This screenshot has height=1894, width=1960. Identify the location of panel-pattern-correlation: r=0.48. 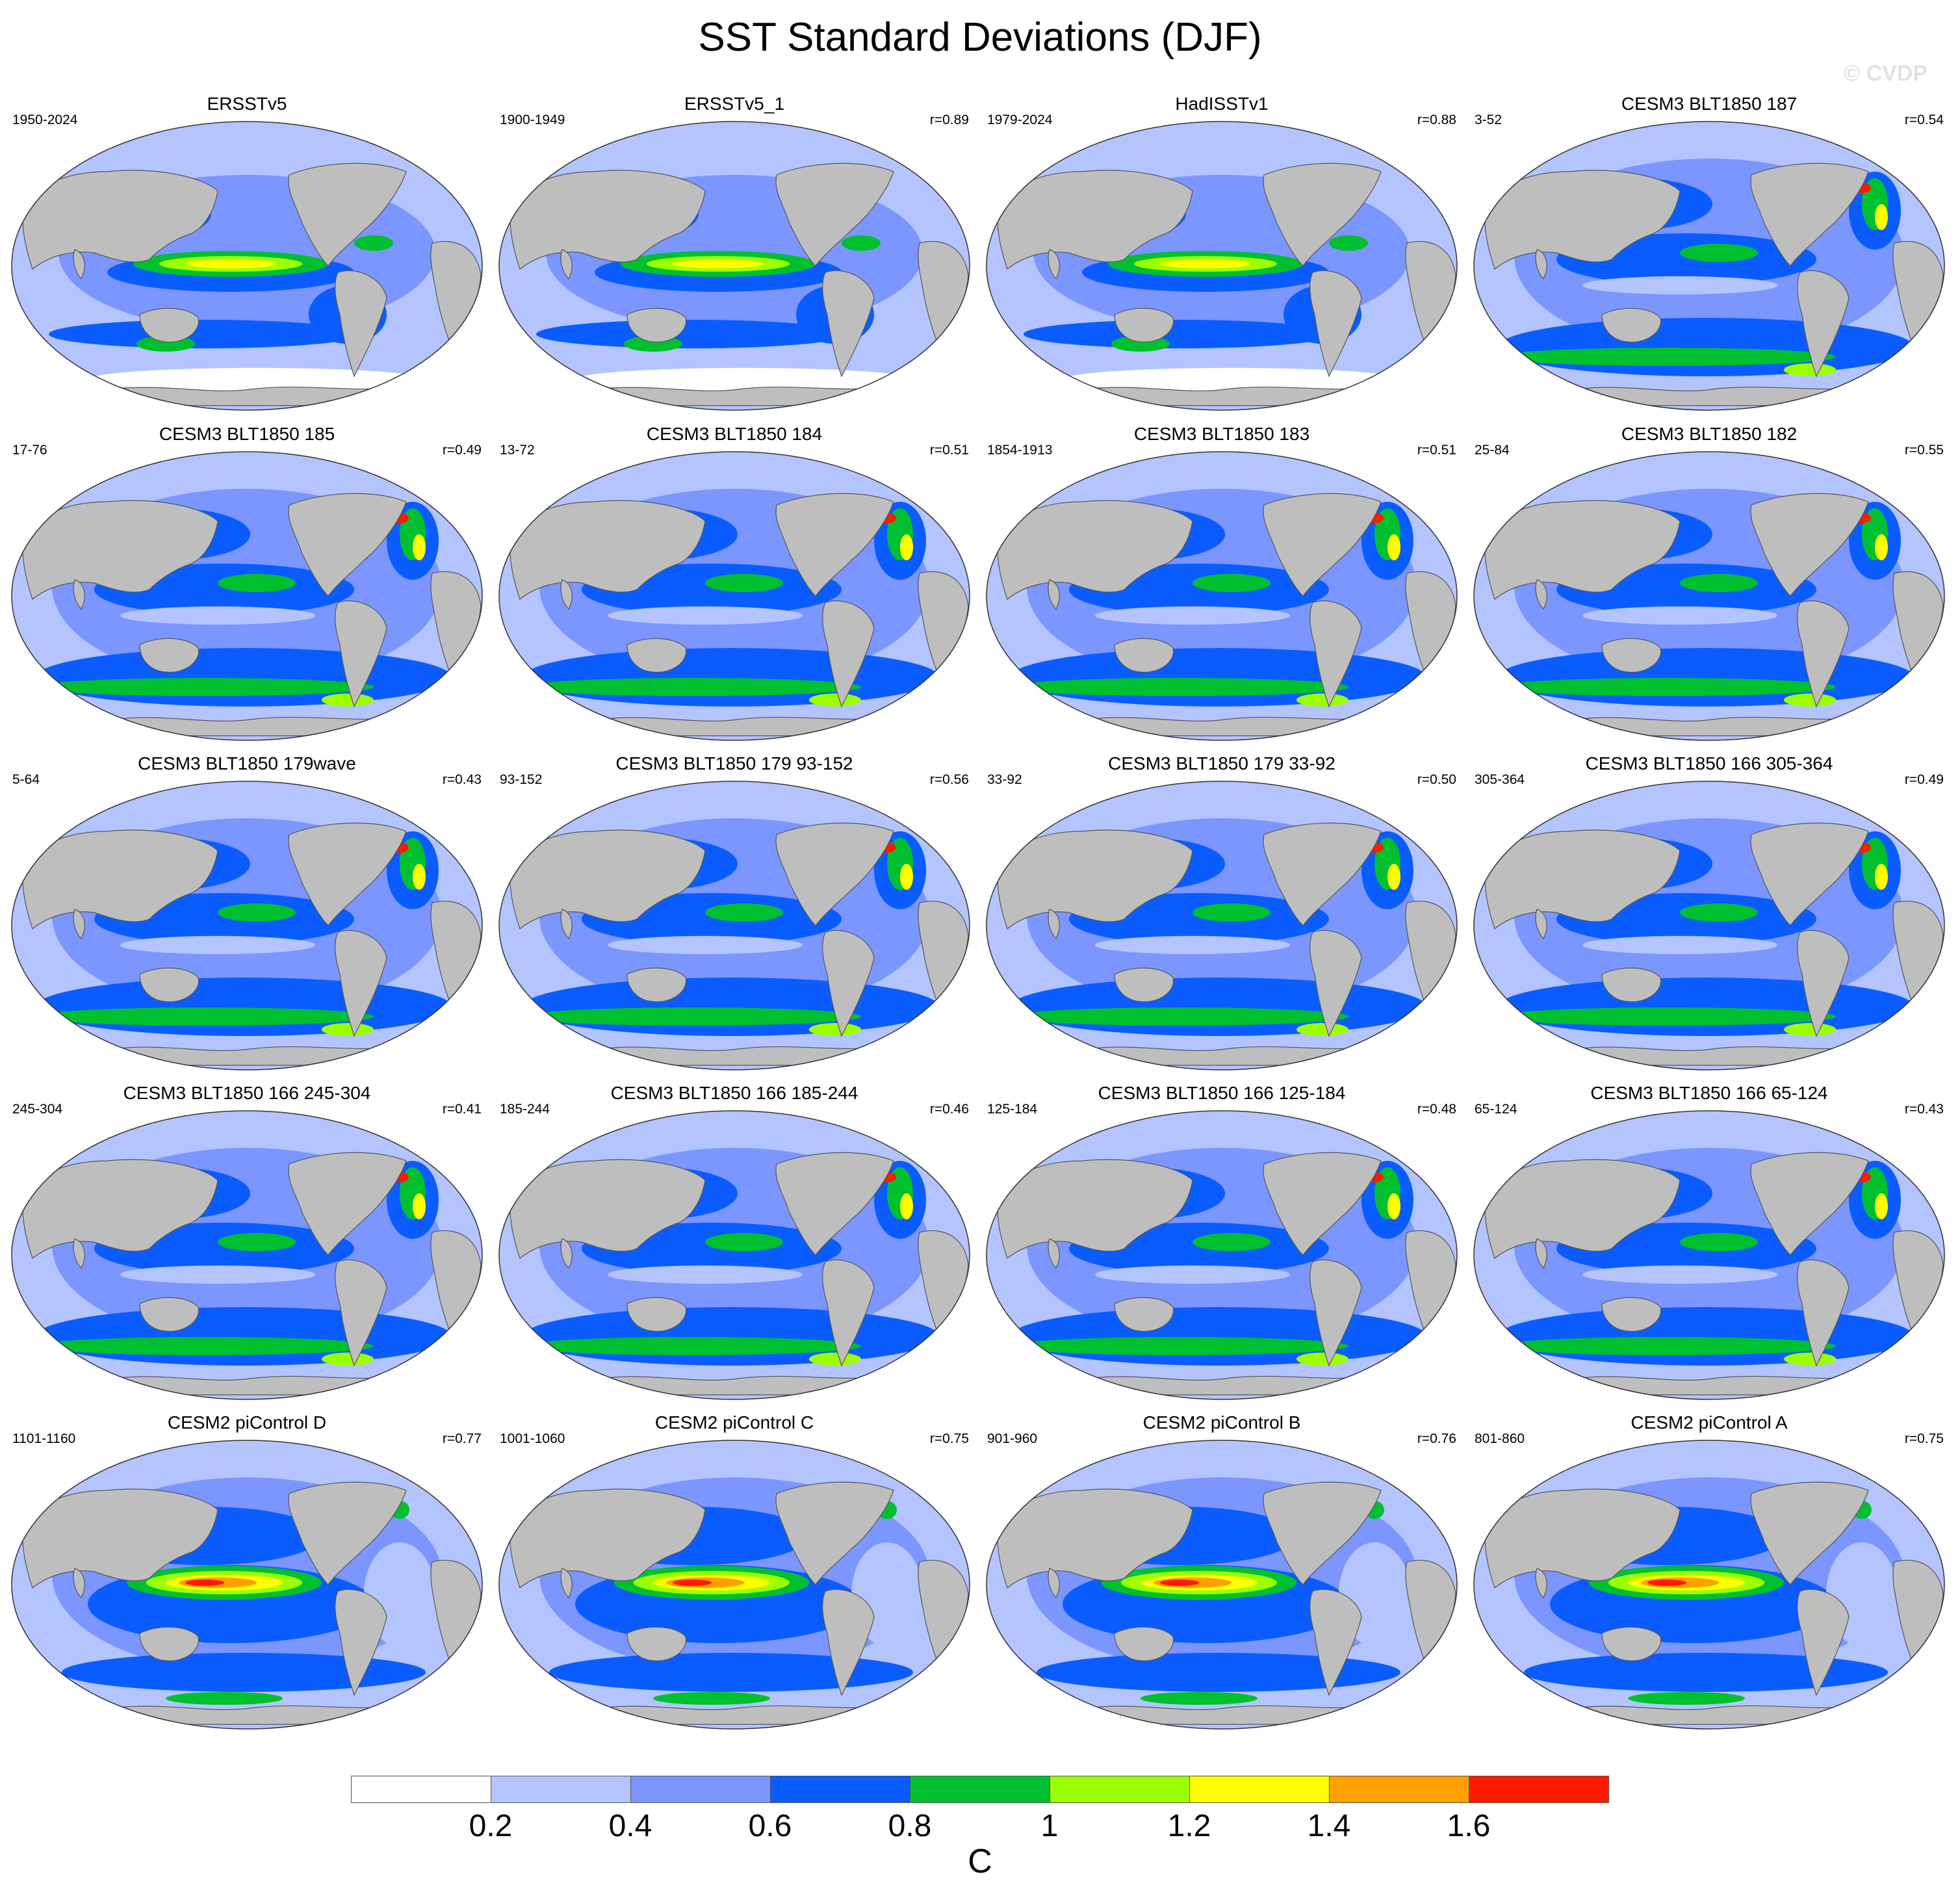
(1436, 1109).